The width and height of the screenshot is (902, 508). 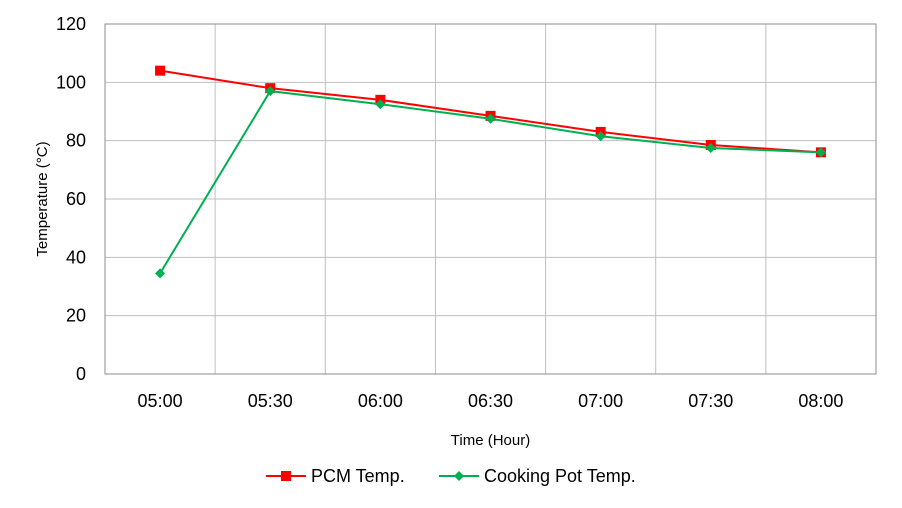 I want to click on legend: PCM Temp. Cooking Pot Temp., so click(x=451, y=476).